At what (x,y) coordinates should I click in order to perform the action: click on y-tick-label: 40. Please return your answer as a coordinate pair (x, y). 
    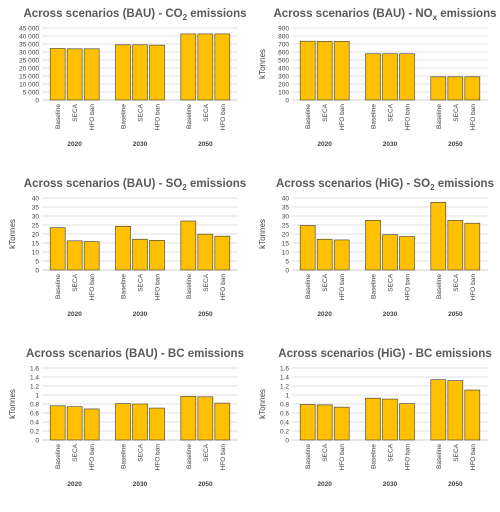
    Looking at the image, I should click on (36, 199).